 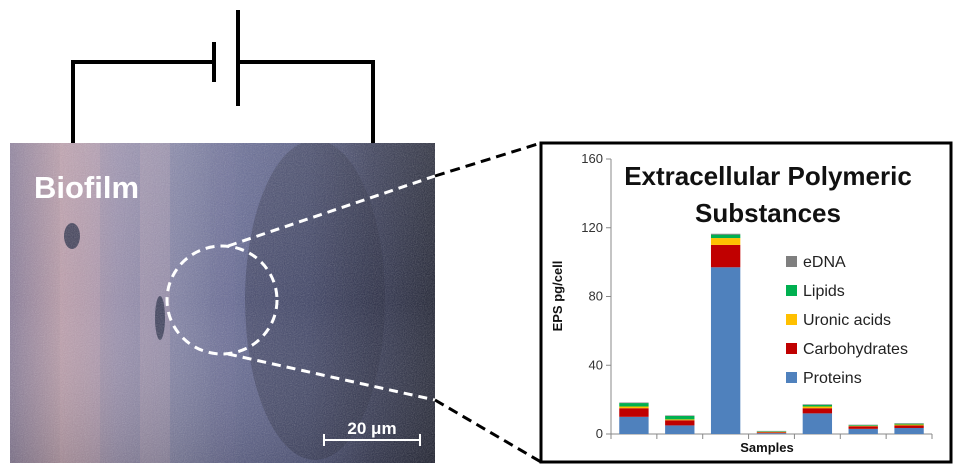 What do you see at coordinates (768, 176) in the screenshot?
I see `chart-title-line-1: Extracellular Polymeric` at bounding box center [768, 176].